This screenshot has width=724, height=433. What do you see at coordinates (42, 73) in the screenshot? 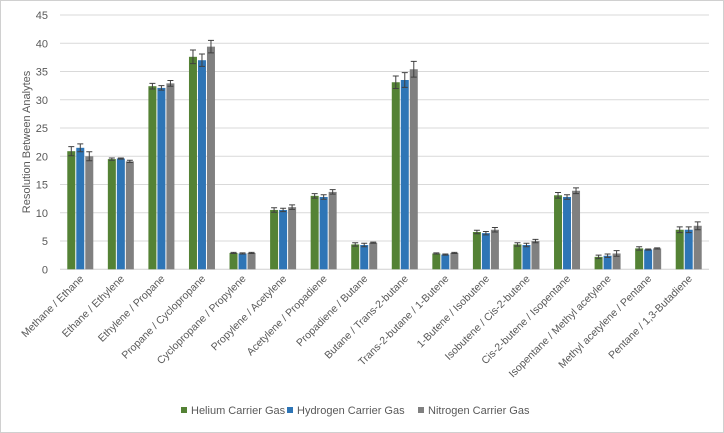
I see `y-tick-label: 35` at bounding box center [42, 73].